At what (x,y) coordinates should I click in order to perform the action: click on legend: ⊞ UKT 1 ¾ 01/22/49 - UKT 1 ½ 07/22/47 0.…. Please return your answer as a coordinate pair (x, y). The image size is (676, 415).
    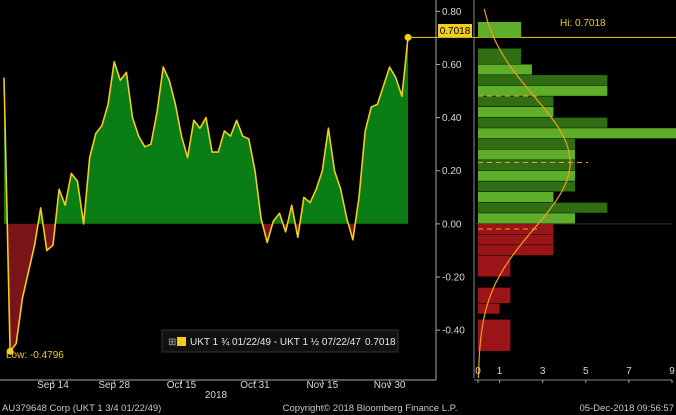
    Looking at the image, I should click on (280, 341).